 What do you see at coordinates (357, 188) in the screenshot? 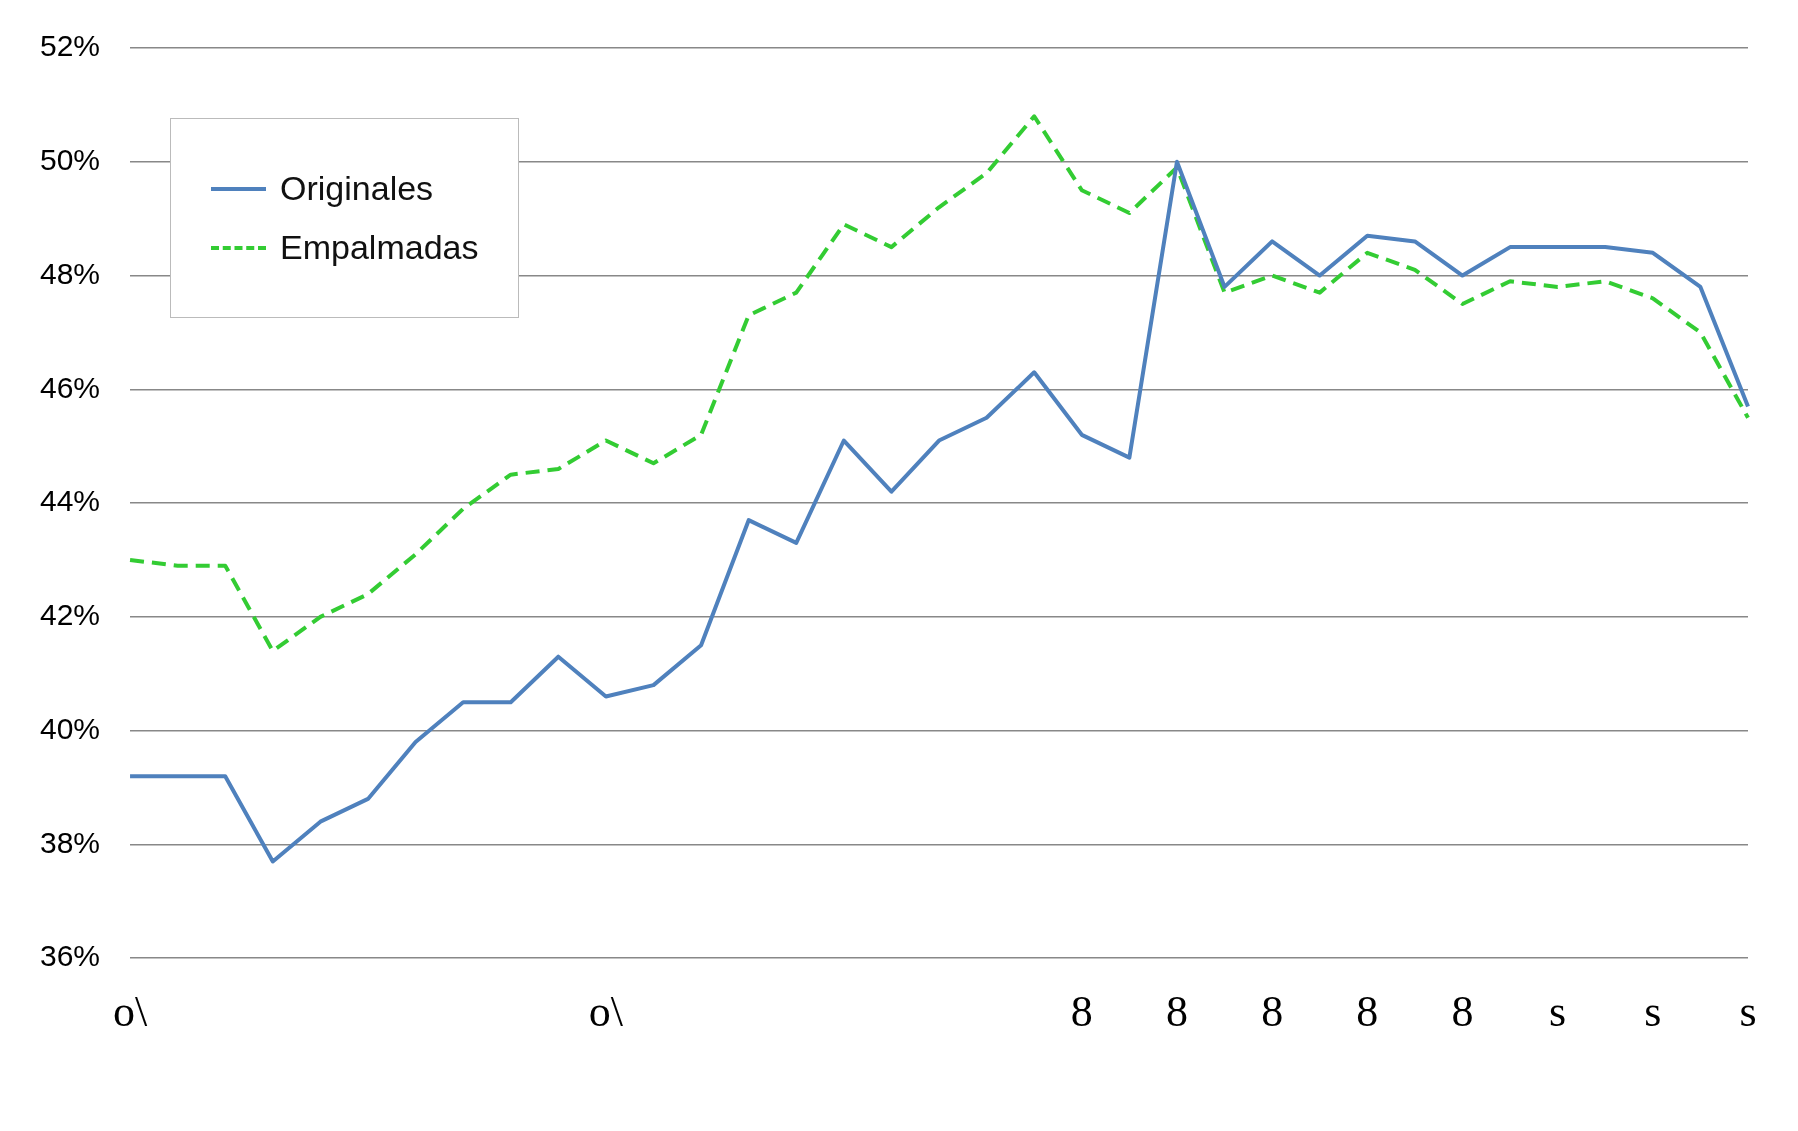
I see `legend-label: Originales` at bounding box center [357, 188].